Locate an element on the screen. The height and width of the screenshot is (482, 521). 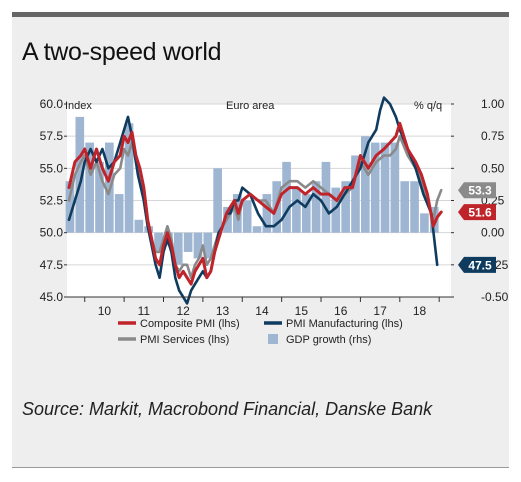
x-tick-label: 14 is located at coordinates (262, 311).